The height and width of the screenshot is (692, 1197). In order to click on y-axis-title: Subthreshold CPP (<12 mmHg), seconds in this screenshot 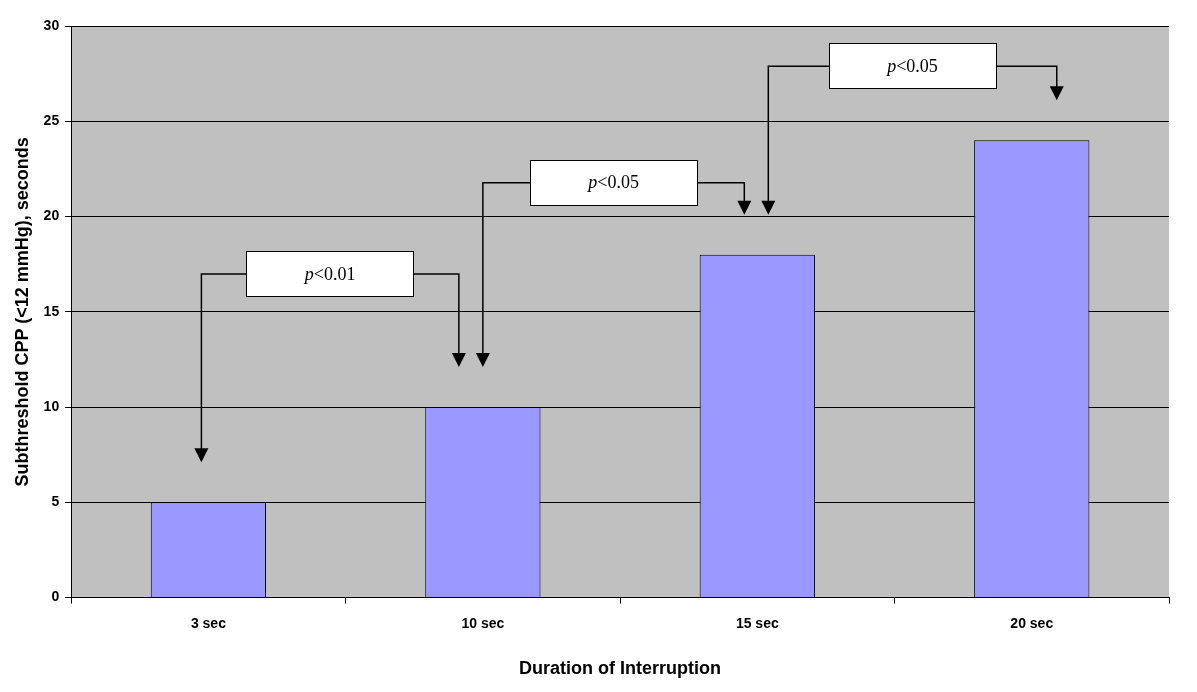, I will do `click(21, 312)`.